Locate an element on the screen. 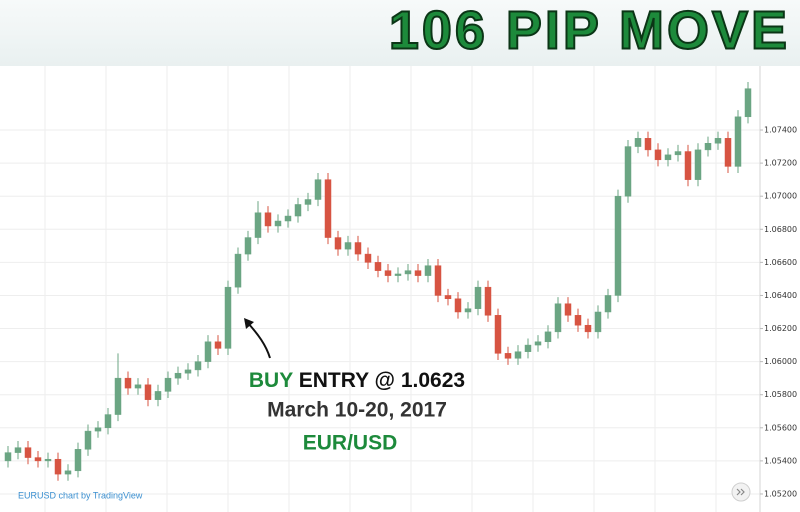  source-label: EURUSD chart by TradingView is located at coordinates (80, 495).